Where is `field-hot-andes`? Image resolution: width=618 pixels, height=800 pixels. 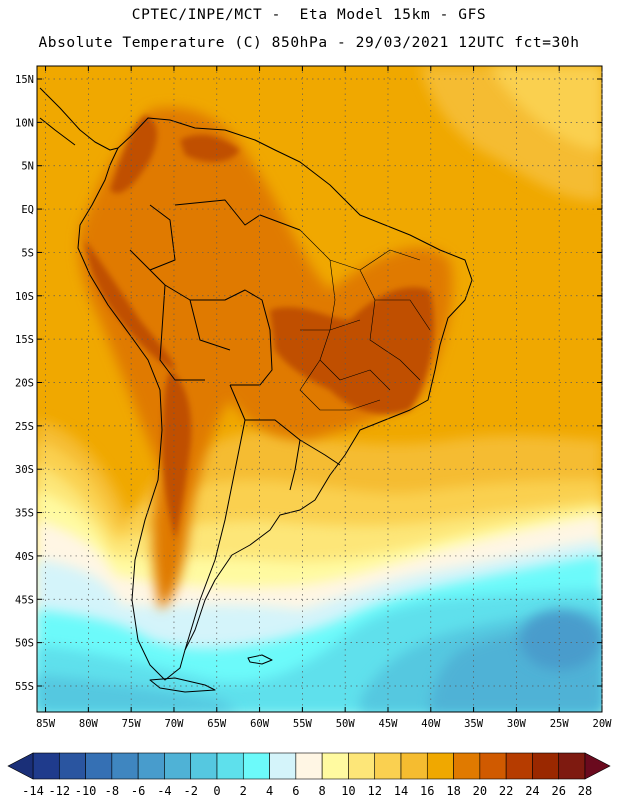
field-hot-andes is located at coordinates (177, 455).